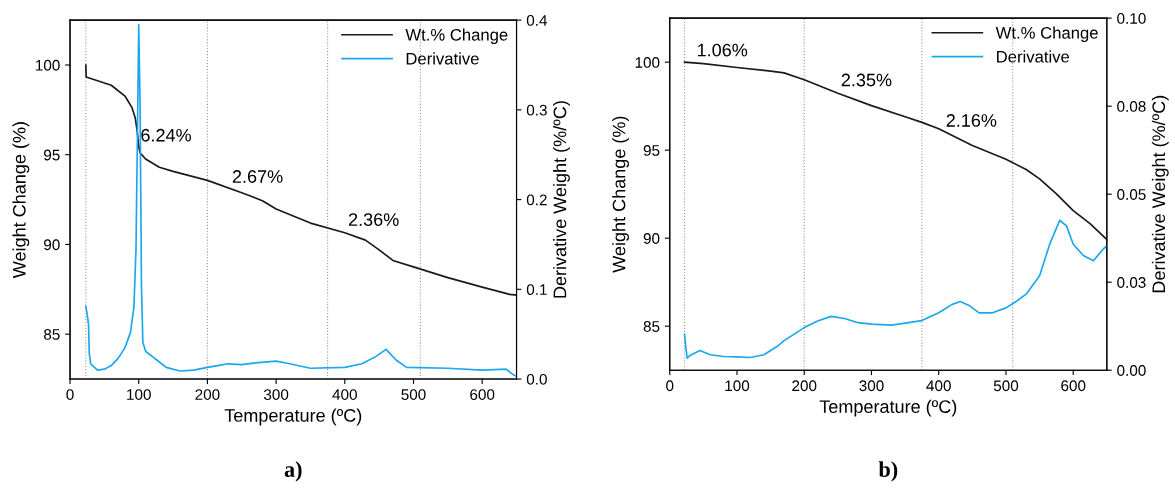 This screenshot has height=491, width=1175. What do you see at coordinates (866, 80) in the screenshot?
I see `annotation: 2.35%` at bounding box center [866, 80].